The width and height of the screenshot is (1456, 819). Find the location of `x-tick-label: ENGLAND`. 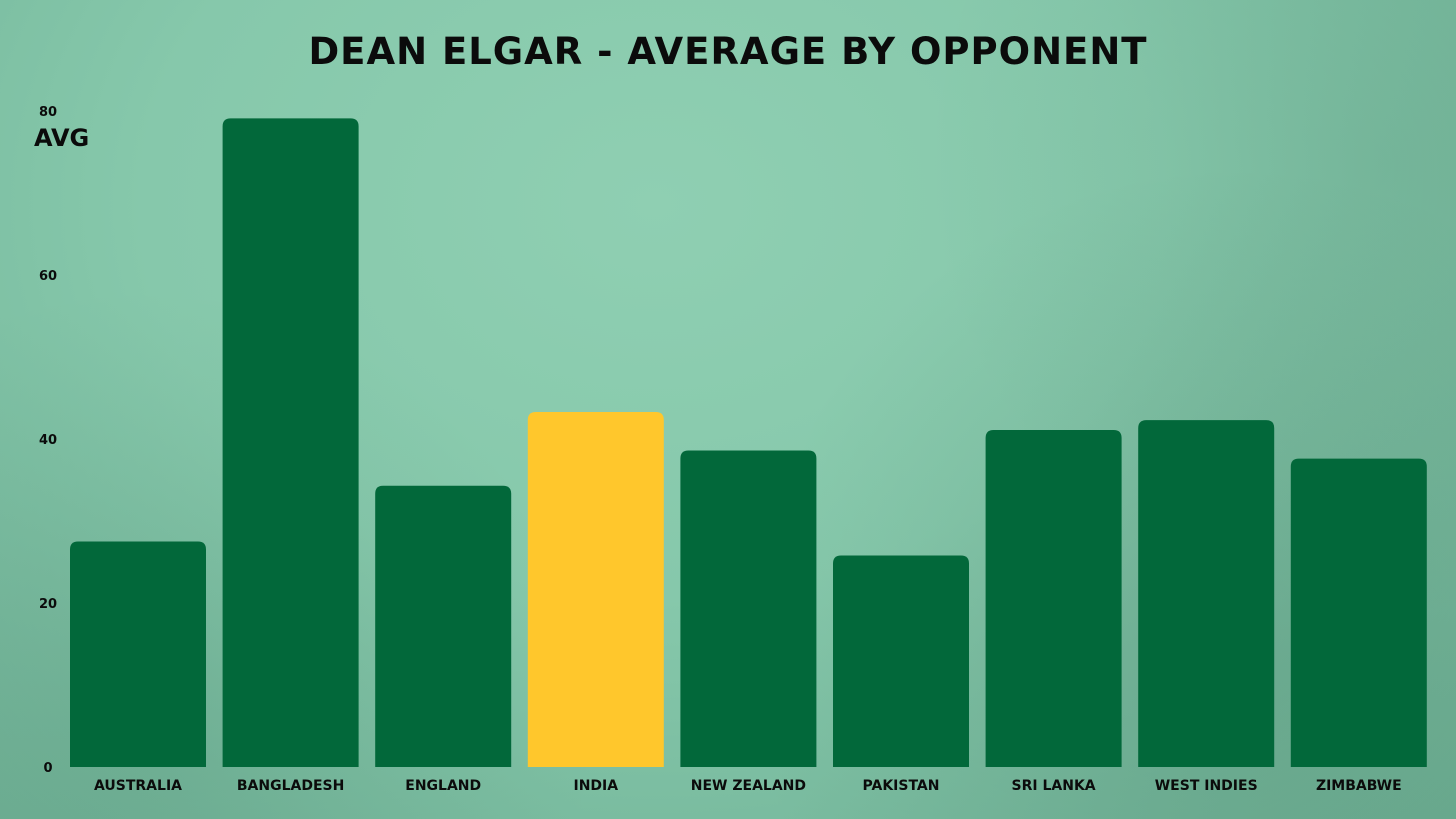

x-tick-label: ENGLAND is located at coordinates (443, 786).